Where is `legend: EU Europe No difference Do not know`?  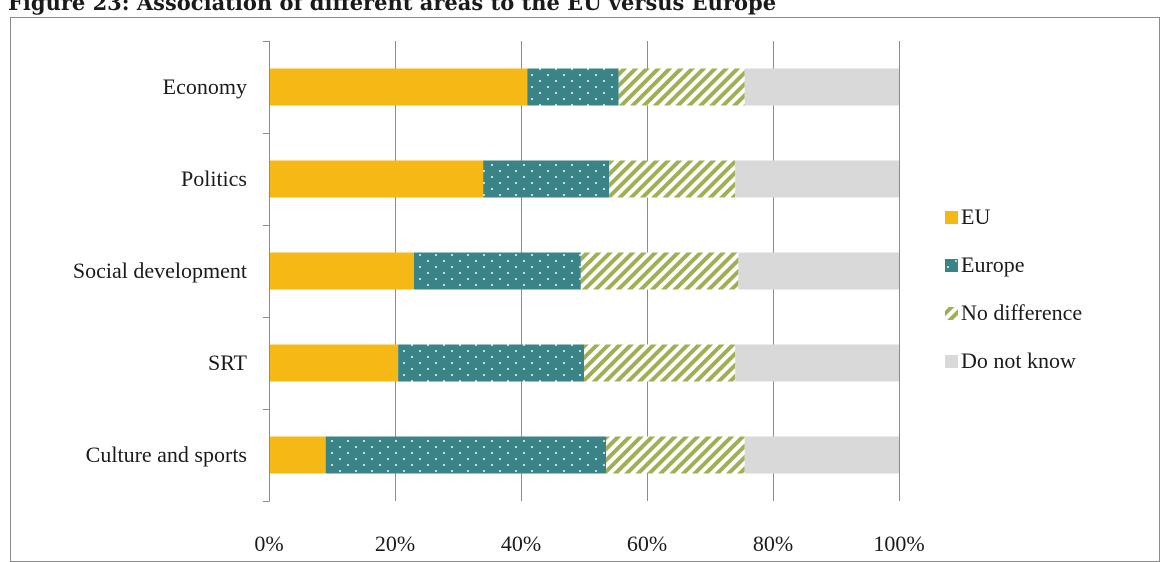
legend: EU Europe No difference Do not know is located at coordinates (1013, 288).